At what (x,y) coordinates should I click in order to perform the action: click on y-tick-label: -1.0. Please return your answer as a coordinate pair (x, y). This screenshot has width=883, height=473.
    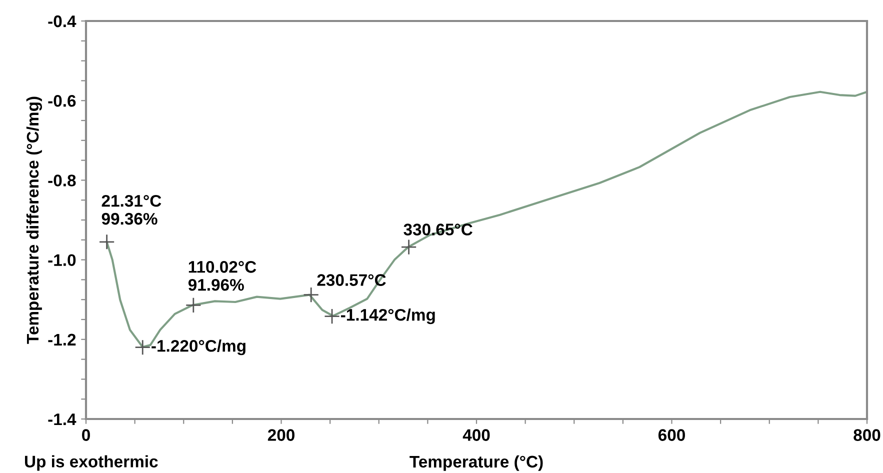
    Looking at the image, I should click on (62, 260).